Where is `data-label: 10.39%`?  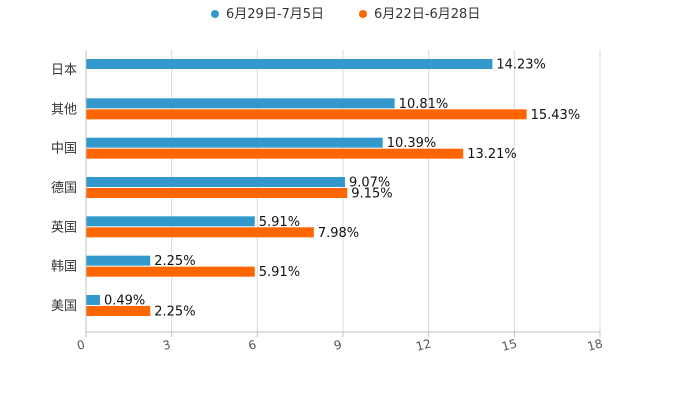
data-label: 10.39% is located at coordinates (412, 143).